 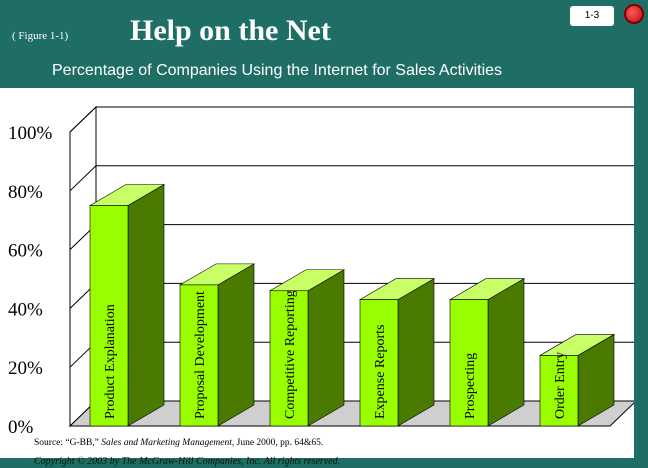 What do you see at coordinates (380, 372) in the screenshot?
I see `bar-category-label: Expense Reports` at bounding box center [380, 372].